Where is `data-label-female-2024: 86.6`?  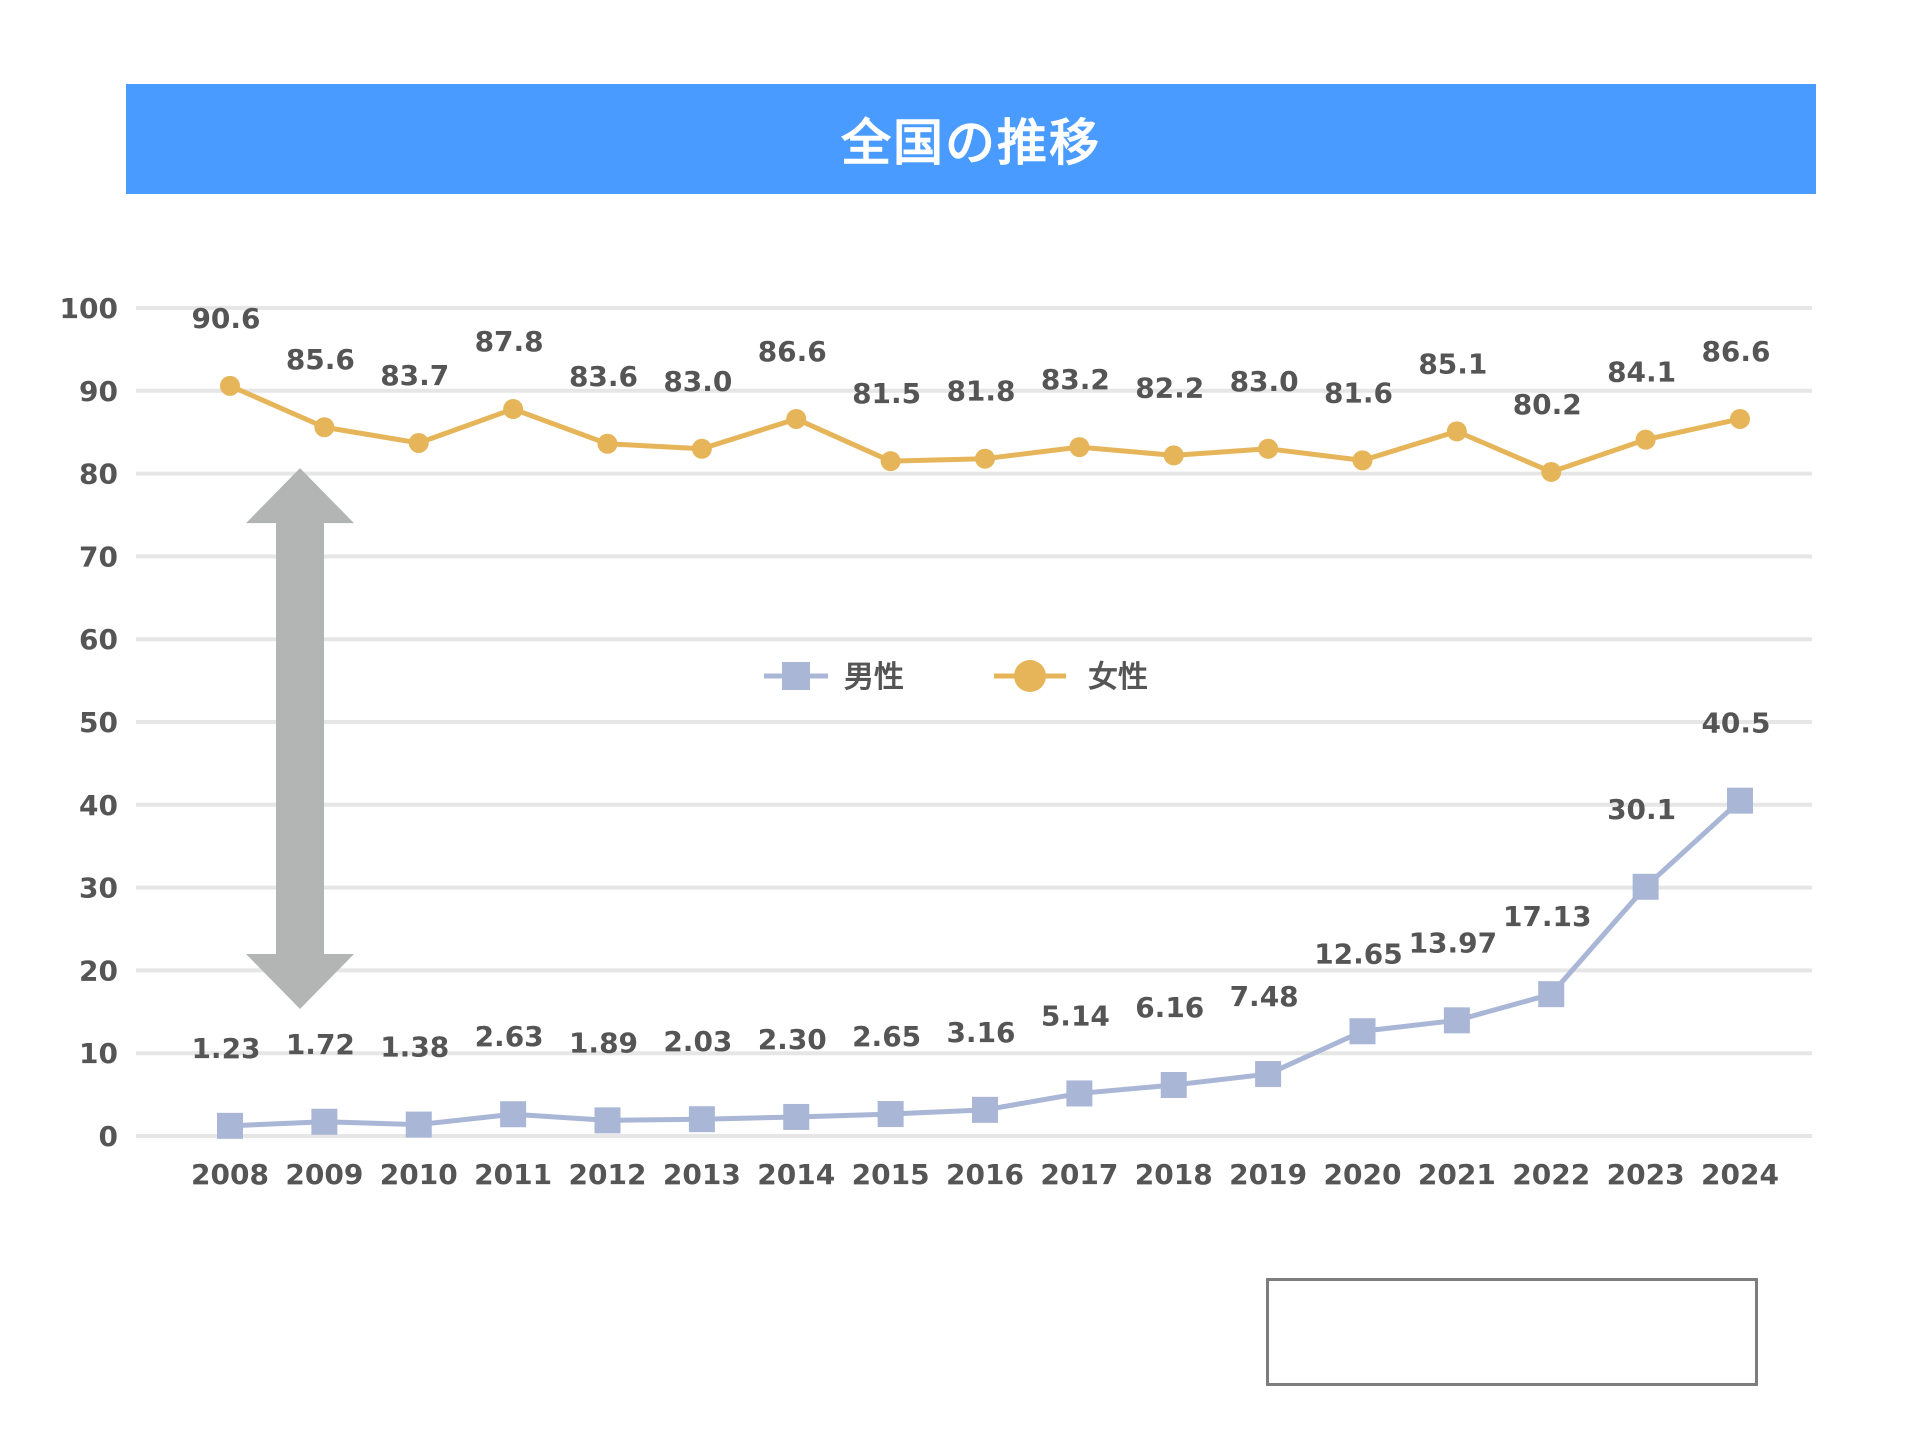 data-label-female-2024: 86.6 is located at coordinates (1735, 351).